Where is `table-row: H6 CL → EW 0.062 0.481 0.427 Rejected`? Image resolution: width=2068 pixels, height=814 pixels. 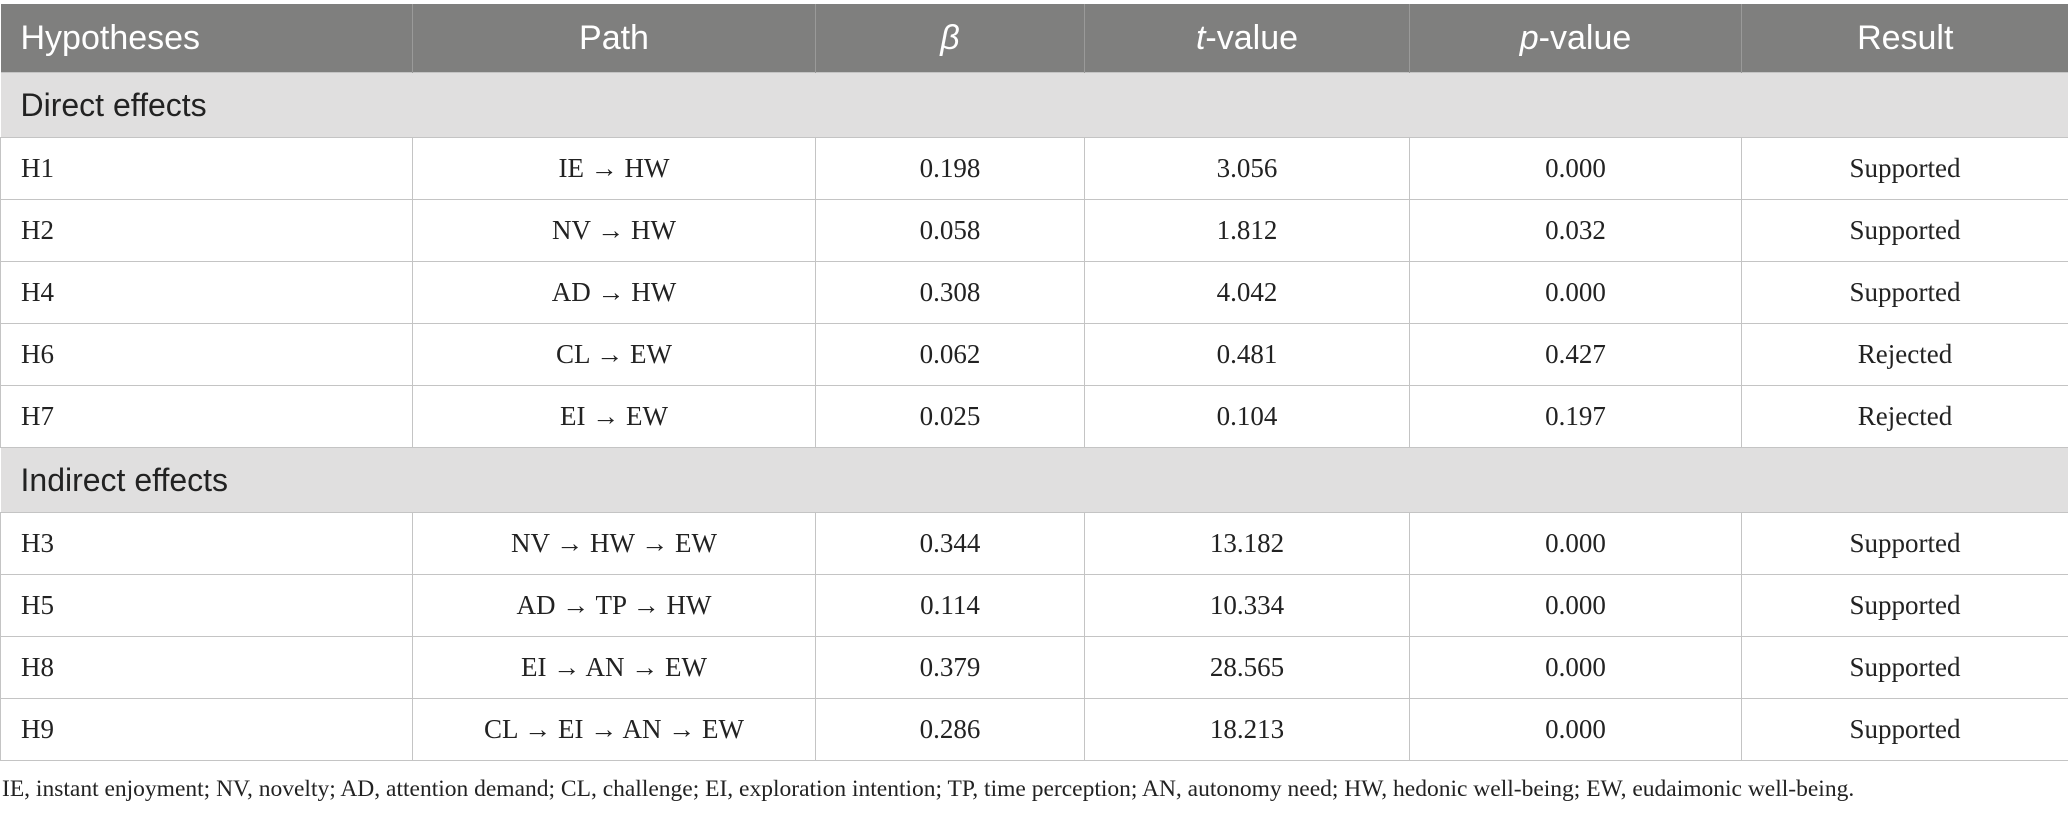
table-row: H6 CL → EW 0.062 0.481 0.427 Rejected is located at coordinates (1034, 354).